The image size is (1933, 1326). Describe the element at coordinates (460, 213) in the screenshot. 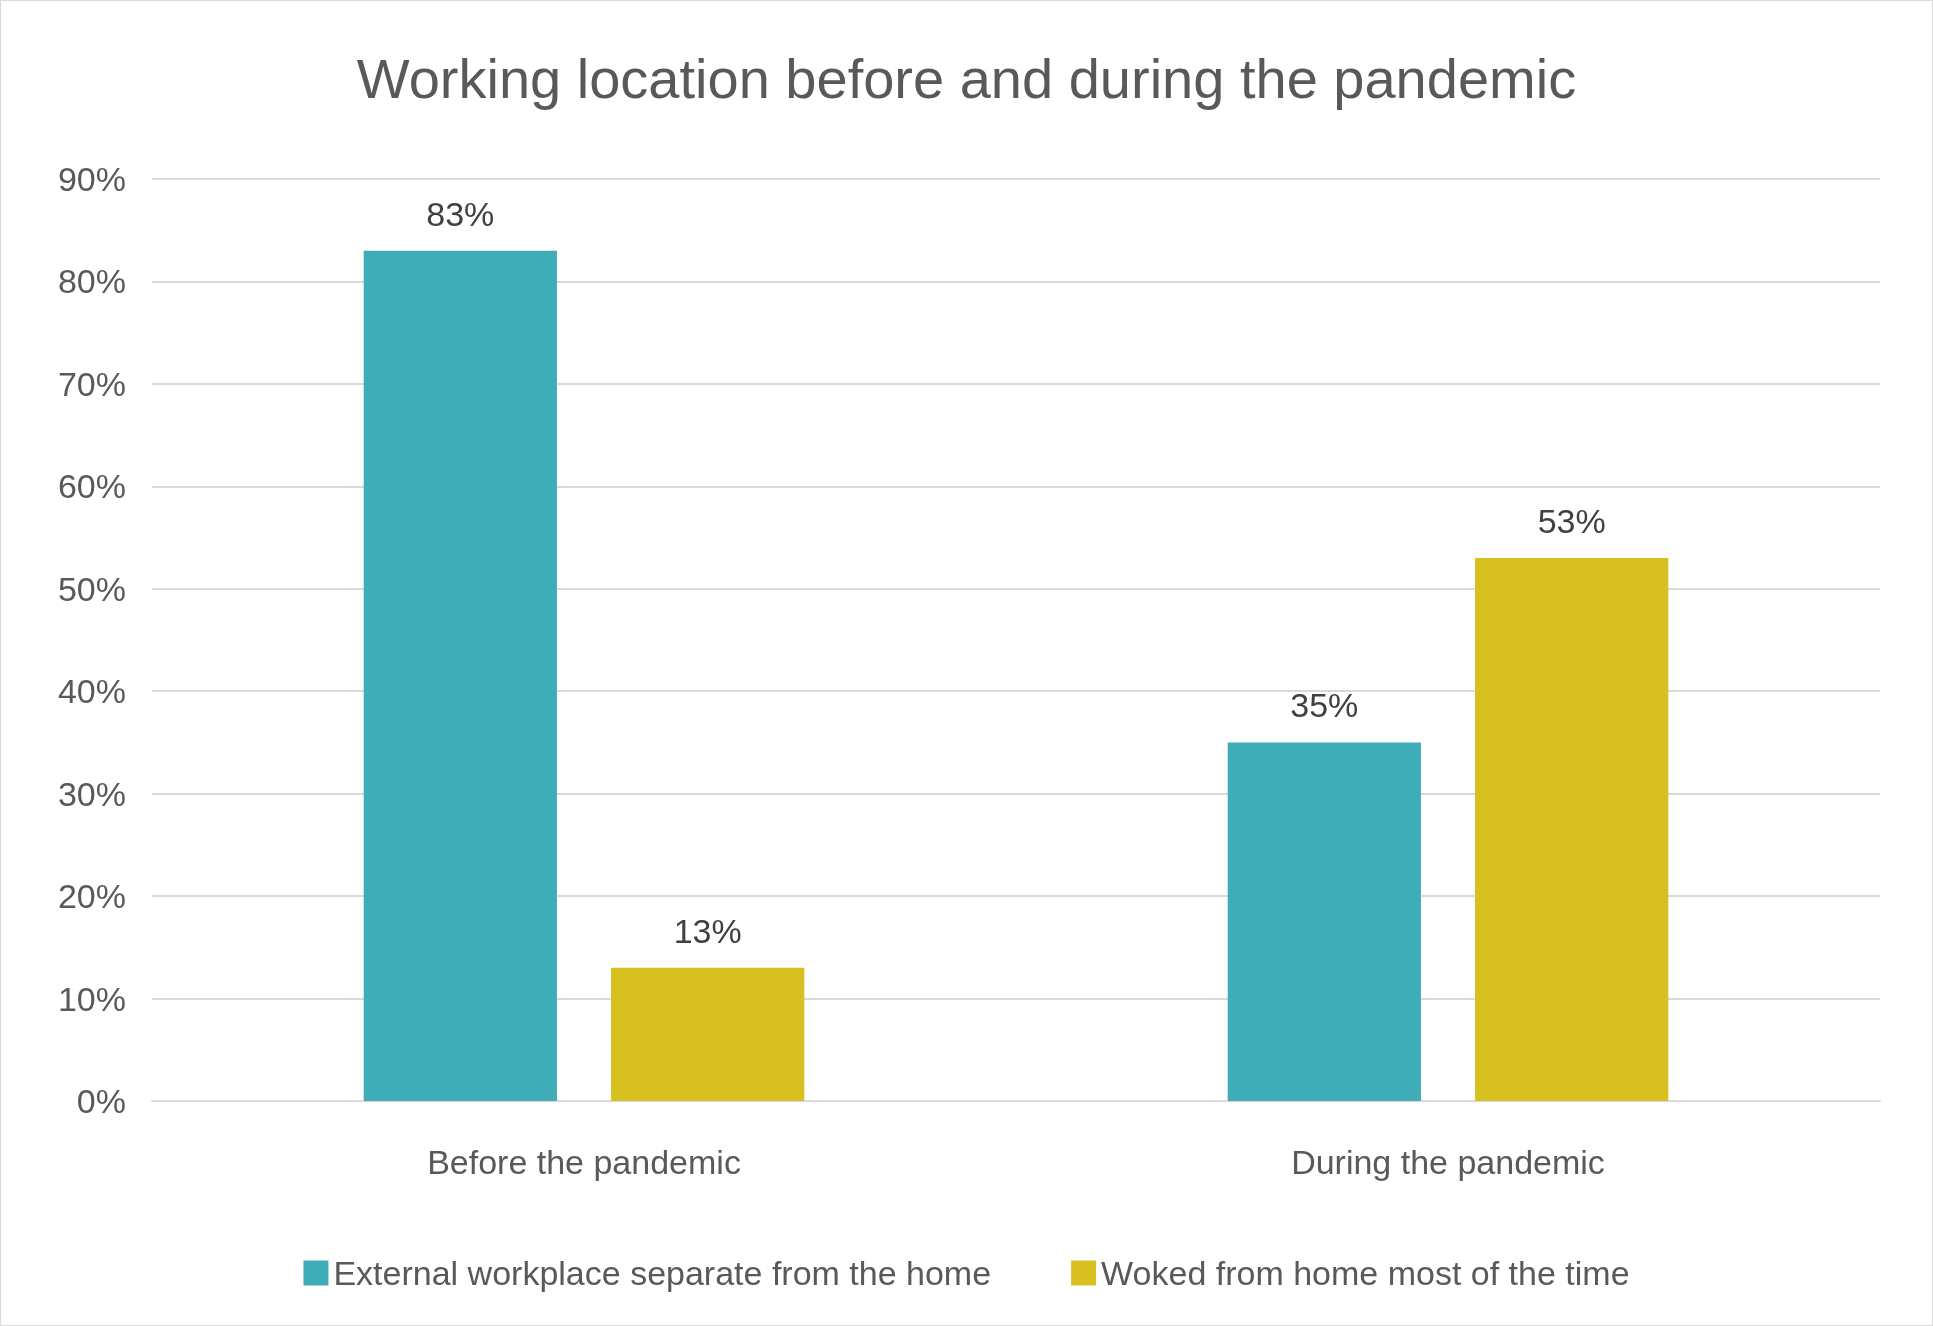

I see `data-label: 83%` at that location.